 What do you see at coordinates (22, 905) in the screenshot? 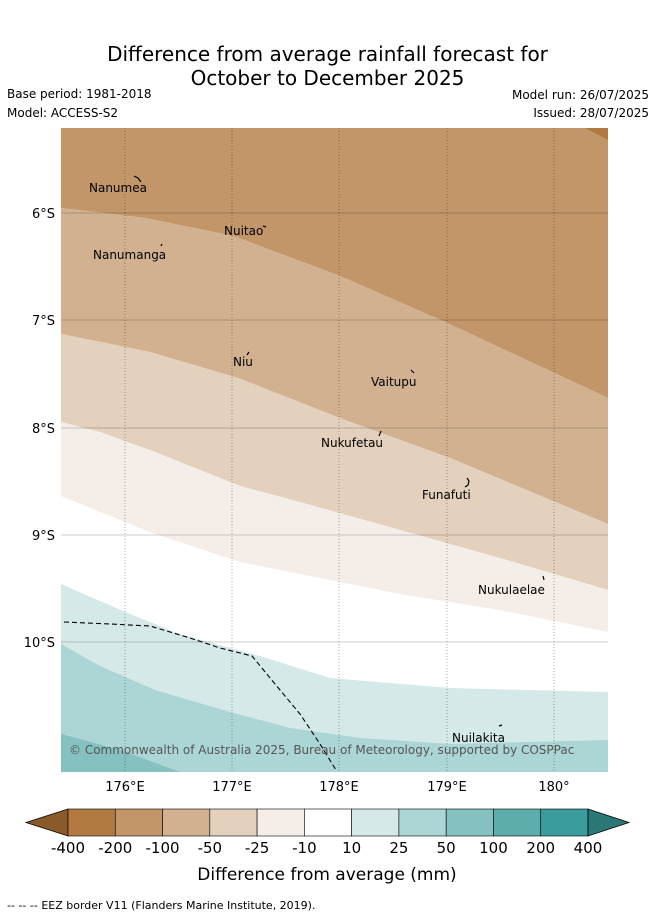
I see `eez-legend-symbol: -- -- --` at bounding box center [22, 905].